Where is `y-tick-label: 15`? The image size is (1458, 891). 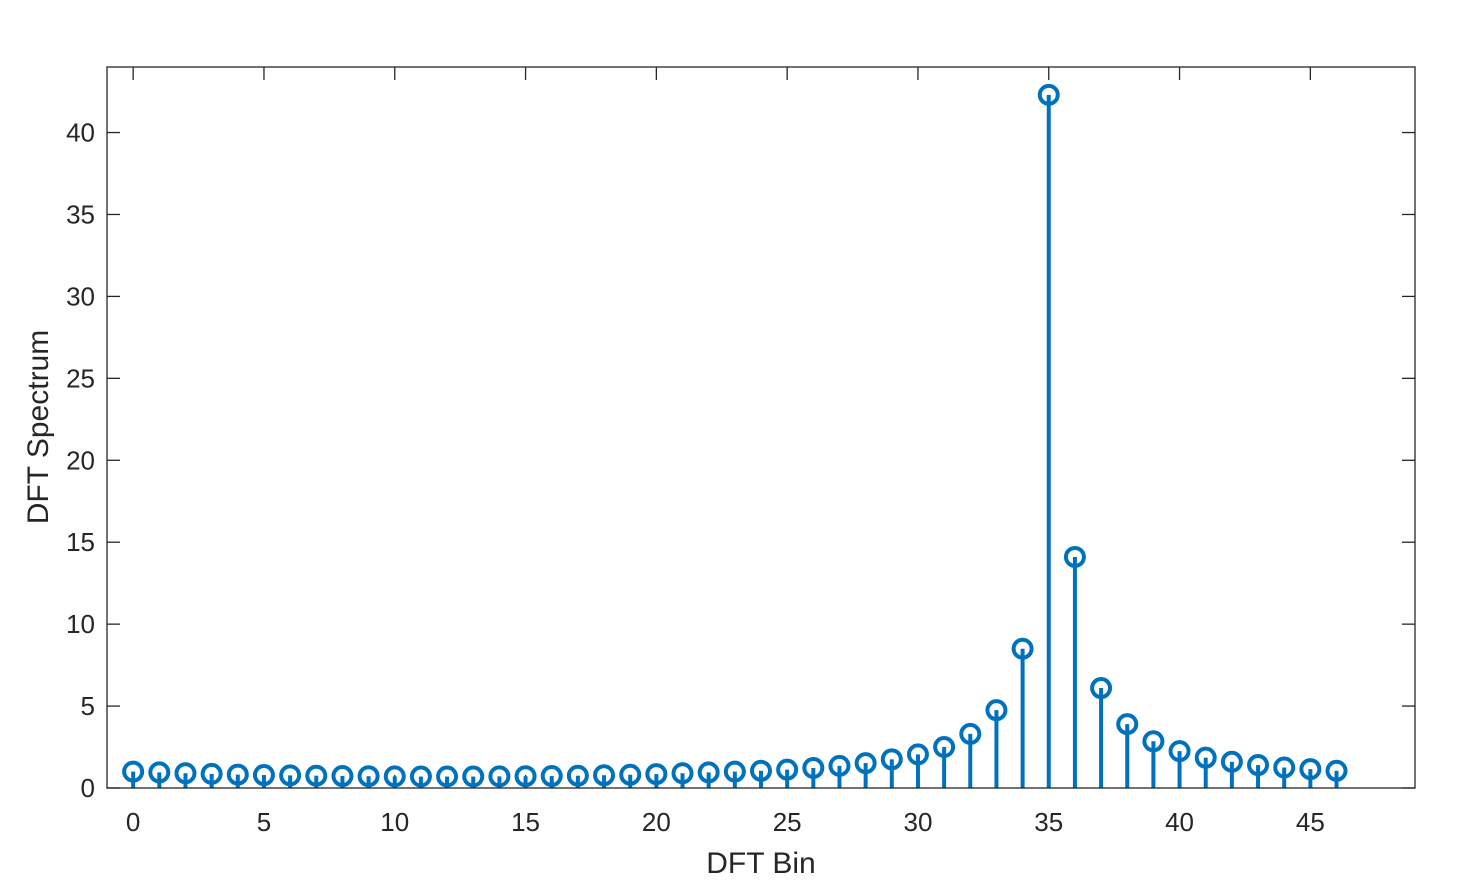 y-tick-label: 15 is located at coordinates (80, 542).